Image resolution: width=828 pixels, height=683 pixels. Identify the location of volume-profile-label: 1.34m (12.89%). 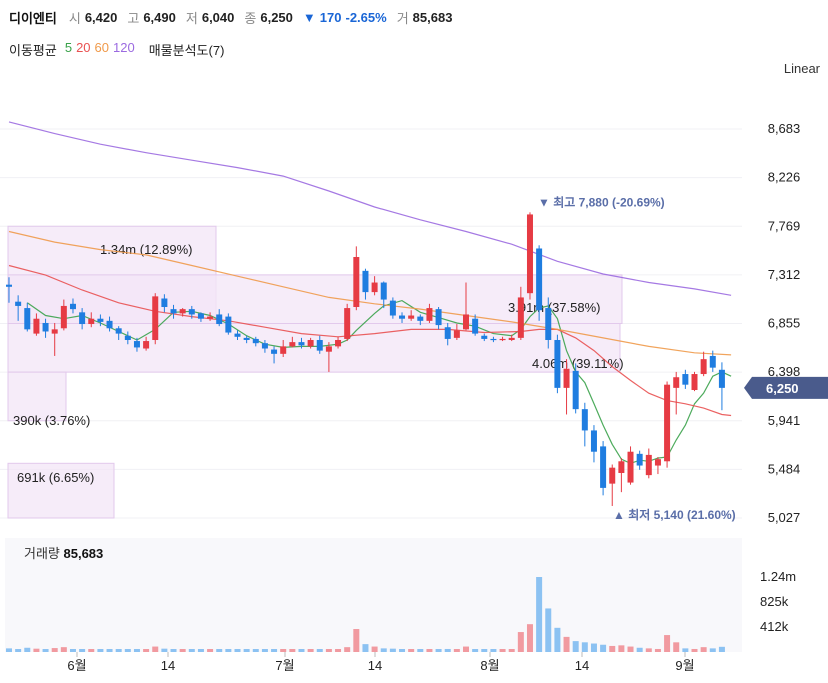
(146, 249).